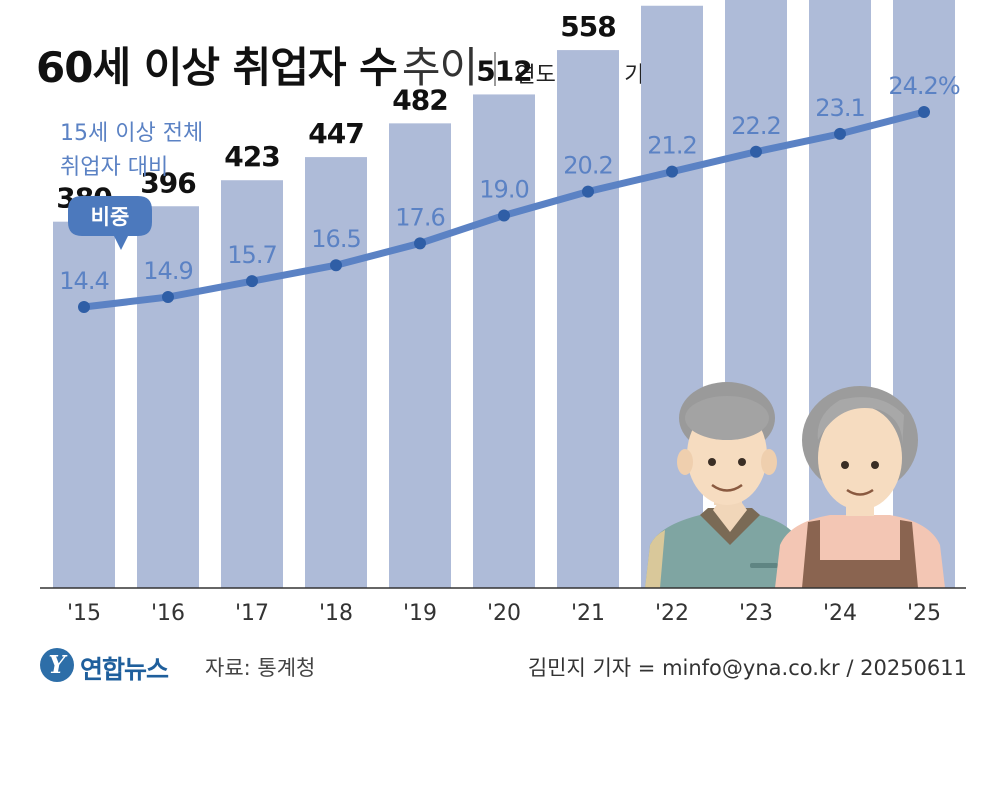 This screenshot has width=1005, height=792. I want to click on bar-value-label-'20: 512, so click(503, 70).